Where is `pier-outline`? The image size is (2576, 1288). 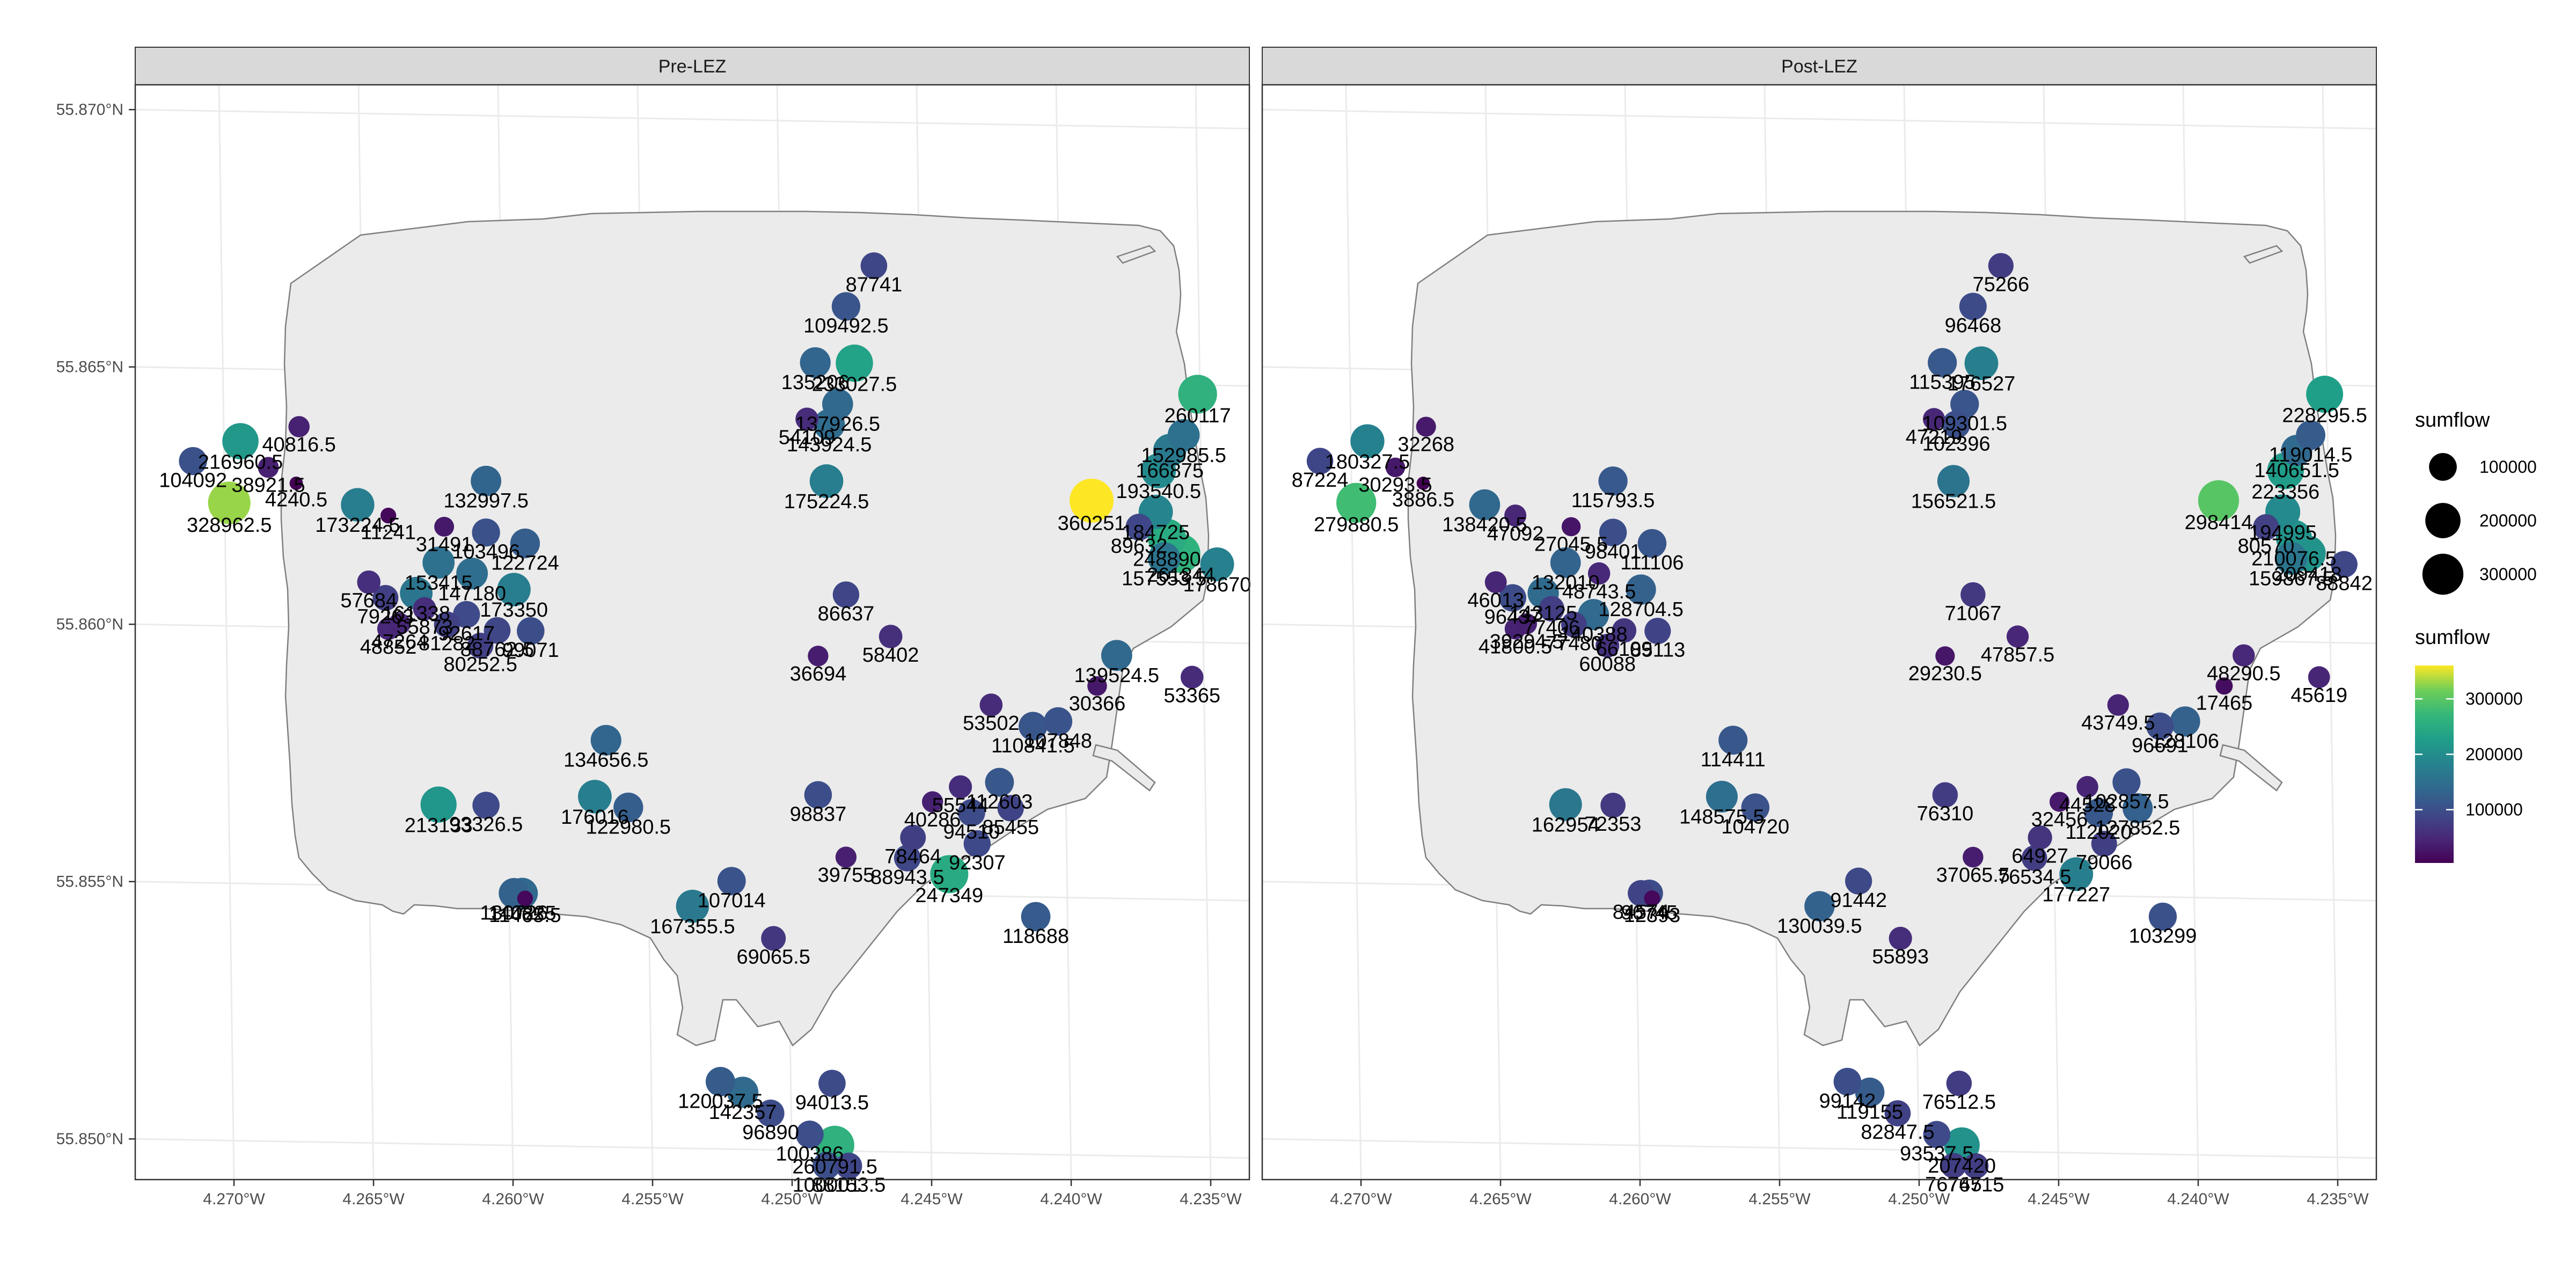
pier-outline is located at coordinates (1136, 254).